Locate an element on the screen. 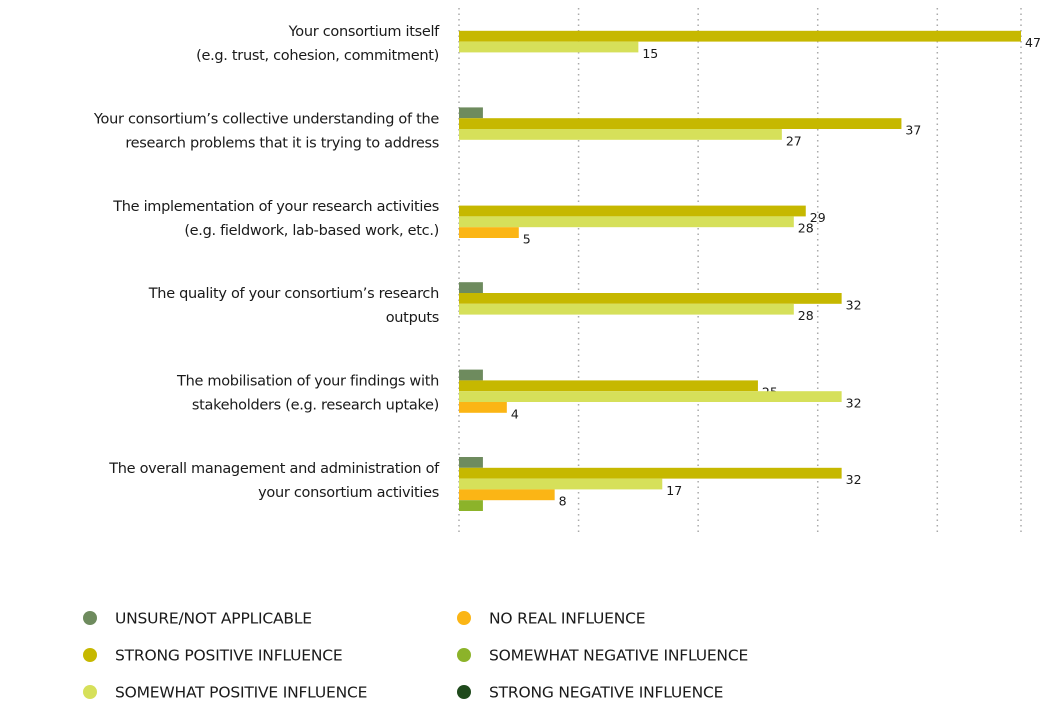 This screenshot has width=1051, height=707. value-label: 27 is located at coordinates (794, 140).